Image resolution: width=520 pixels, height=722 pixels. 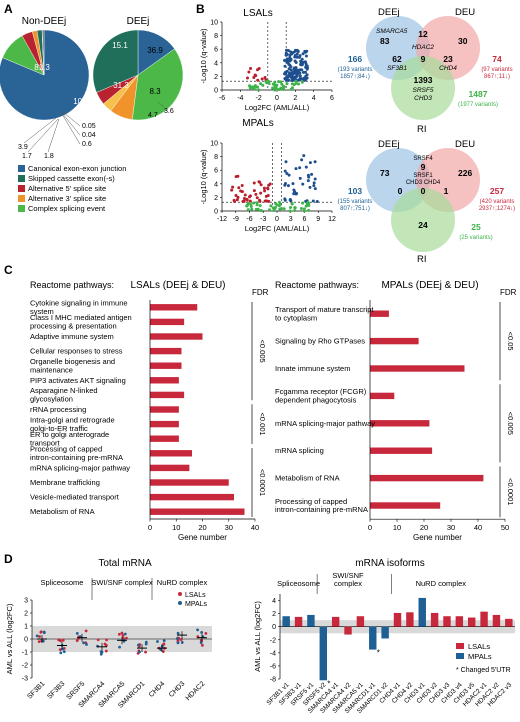 What do you see at coordinates (49, 156) in the screenshot?
I see `pie-label: 1.8` at bounding box center [49, 156].